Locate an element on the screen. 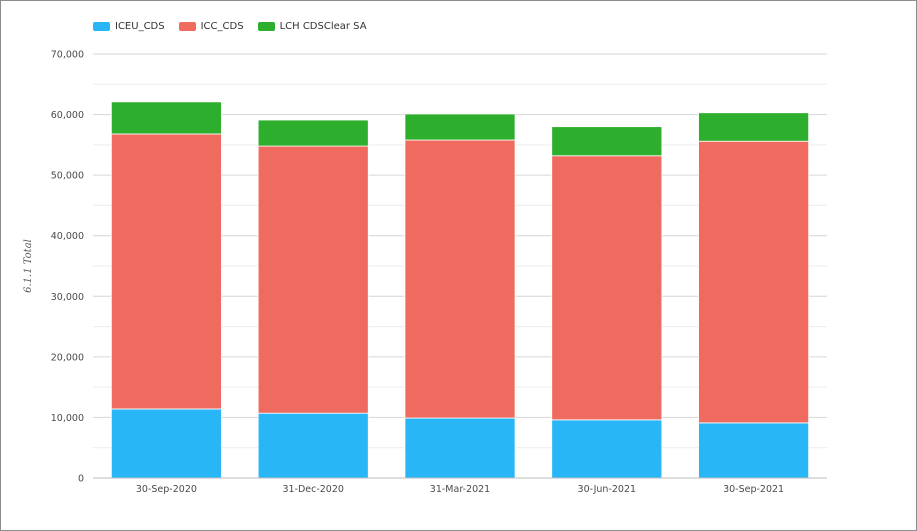 Image resolution: width=917 pixels, height=531 pixels. legend-item-lch-cdsclear: LCH CDSClear SA is located at coordinates (312, 26).